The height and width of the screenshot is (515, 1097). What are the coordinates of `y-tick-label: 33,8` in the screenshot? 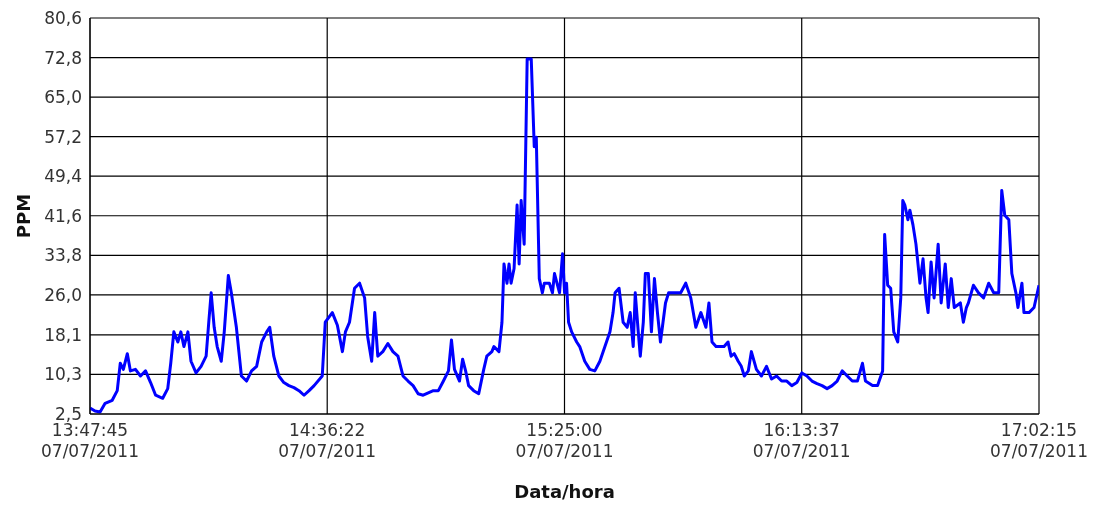 It's located at (63, 255).